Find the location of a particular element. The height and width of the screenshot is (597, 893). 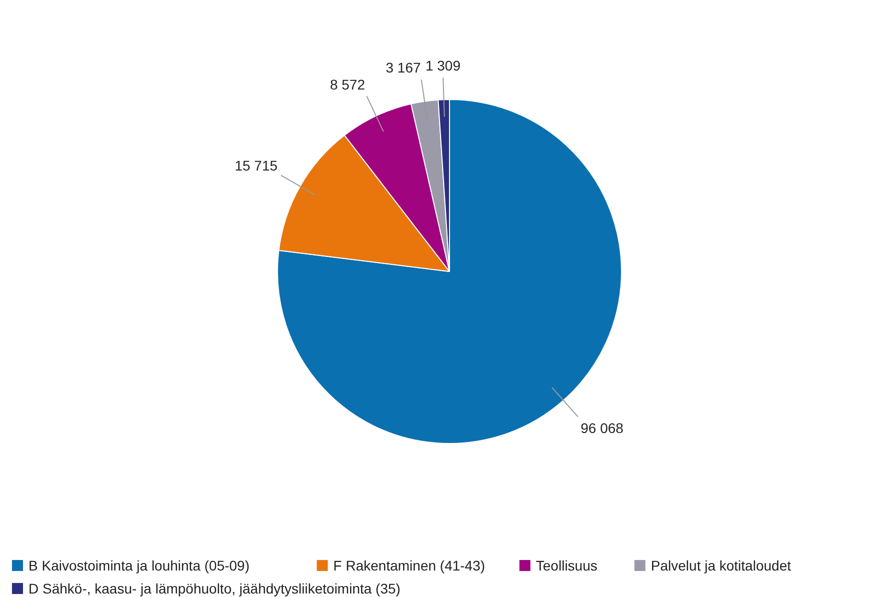

legend-label: F Rakentaminen (41-43) is located at coordinates (409, 566).